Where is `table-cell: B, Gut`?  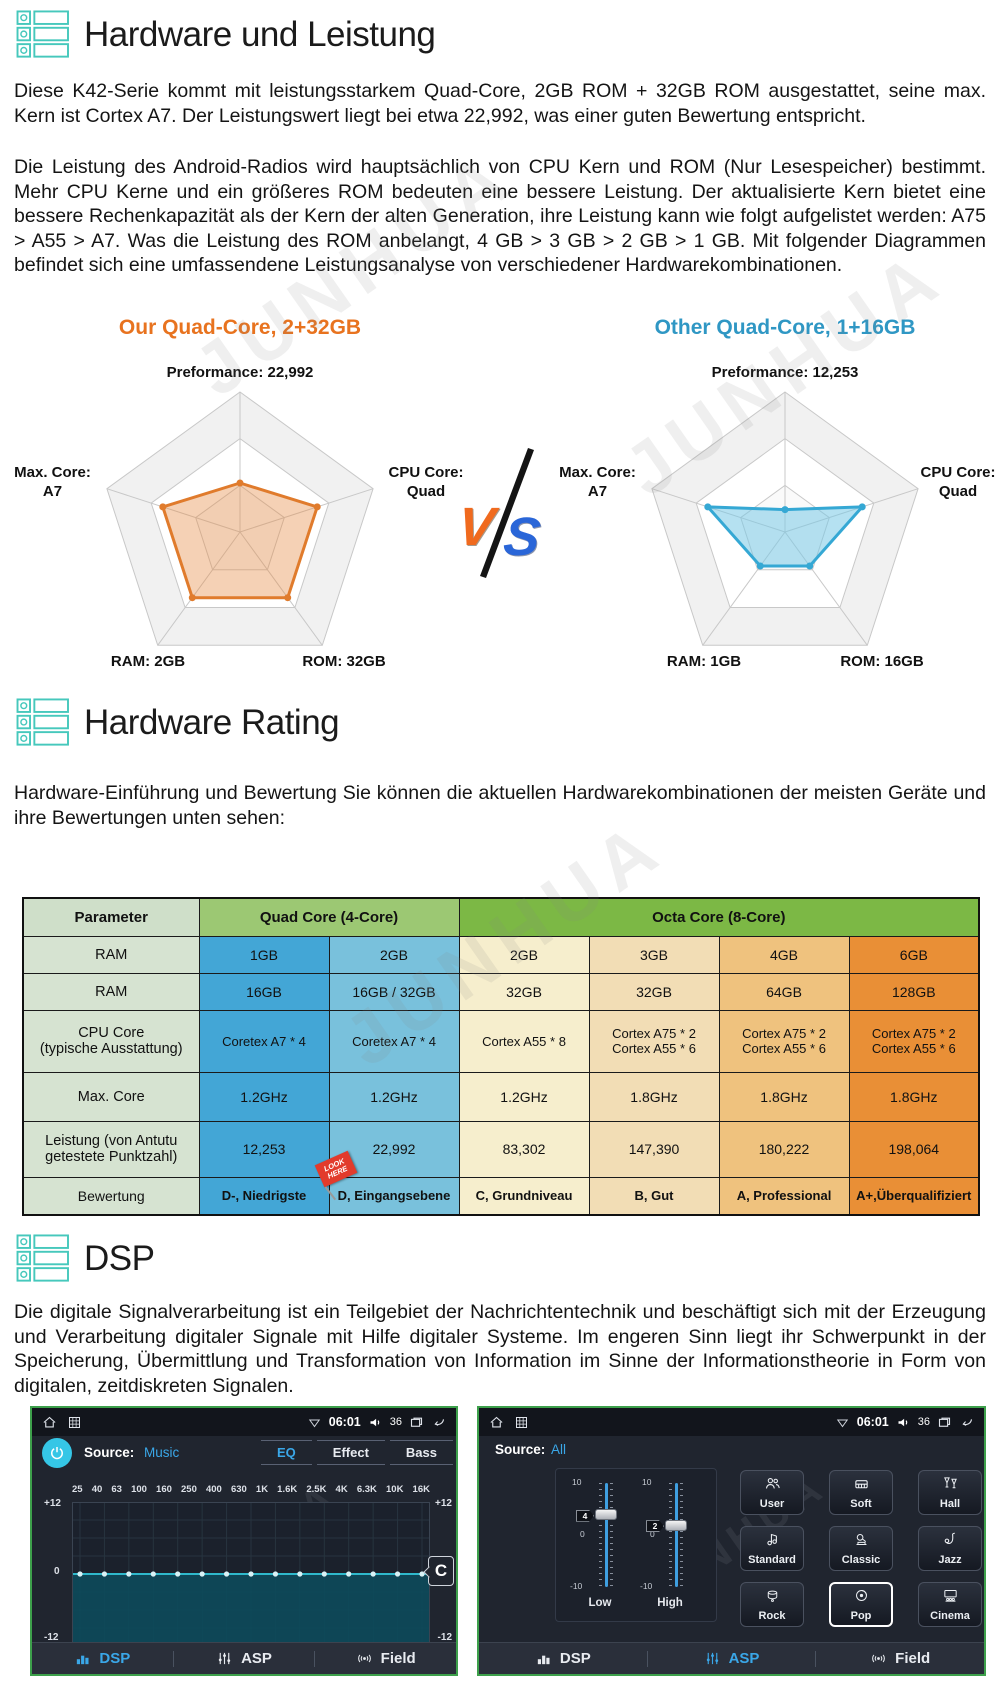
table-cell: B, Gut is located at coordinates (654, 1196).